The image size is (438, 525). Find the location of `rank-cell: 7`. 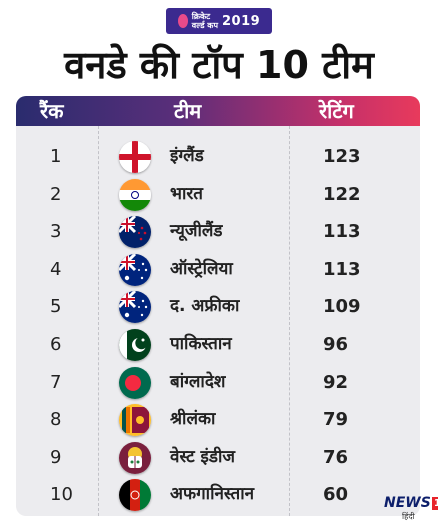

rank-cell: 7 is located at coordinates (56, 382).